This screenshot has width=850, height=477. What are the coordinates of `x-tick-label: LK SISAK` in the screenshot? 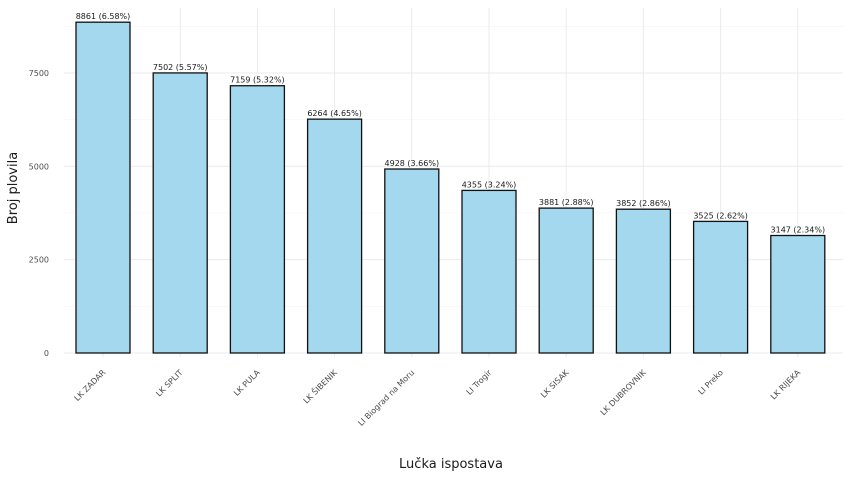 It's located at (555, 384).